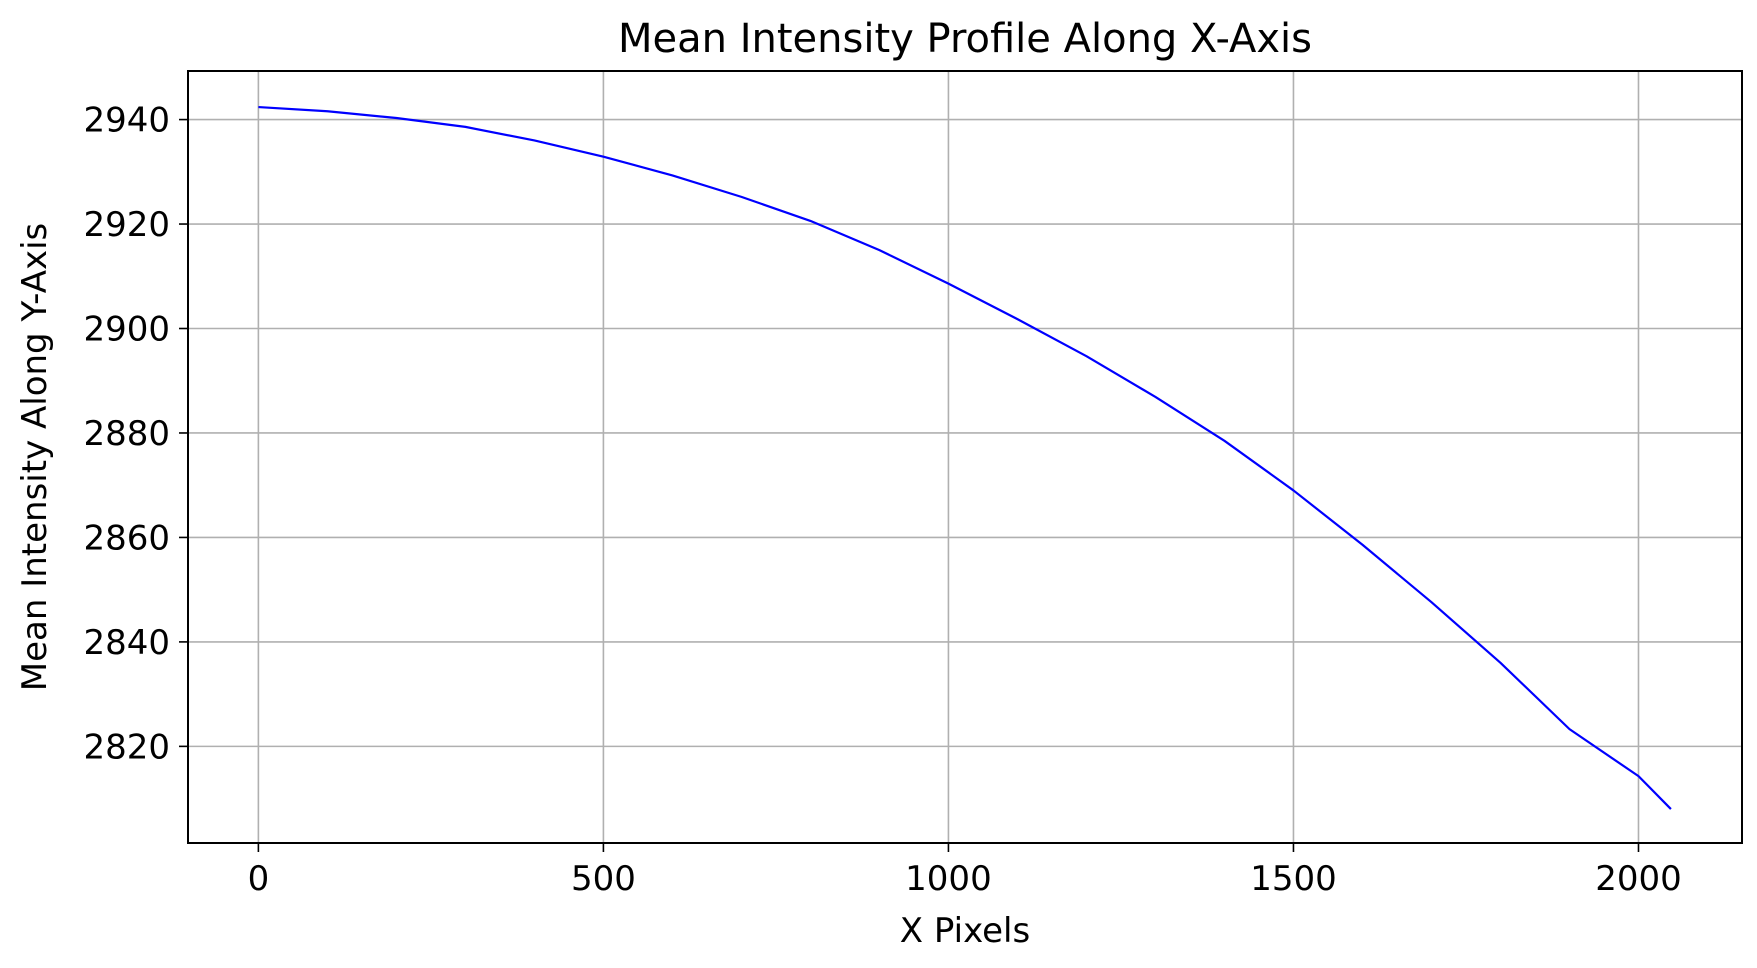 The image size is (1757, 968). What do you see at coordinates (1638, 879) in the screenshot?
I see `x-tick-label: 2000` at bounding box center [1638, 879].